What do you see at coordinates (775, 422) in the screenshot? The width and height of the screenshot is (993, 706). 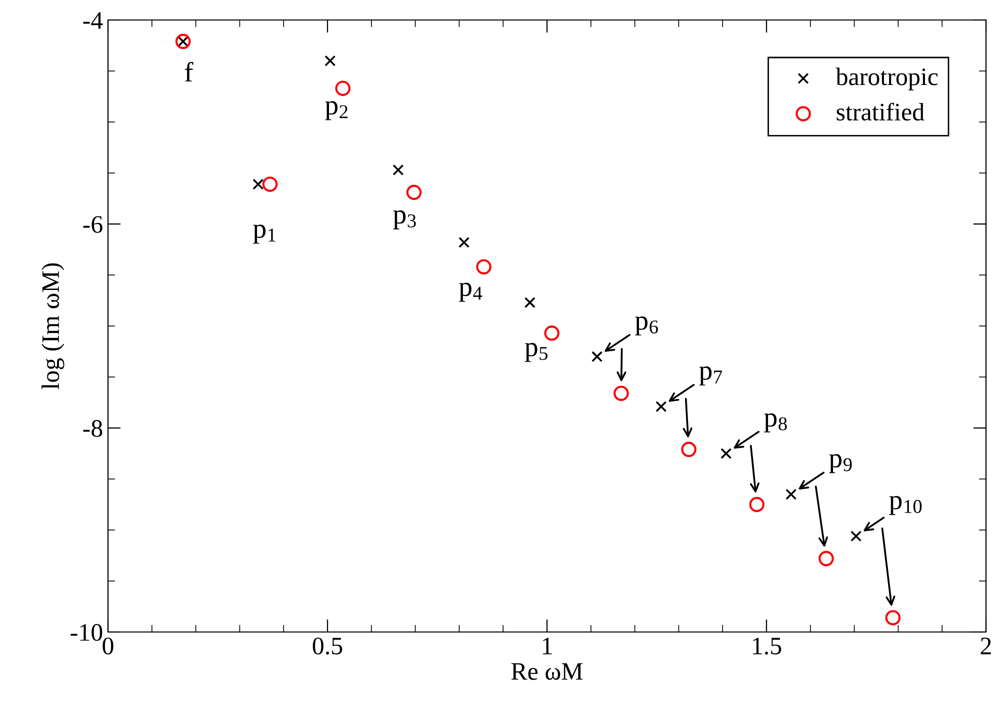 I see `annotation: p$_{8}$` at bounding box center [775, 422].